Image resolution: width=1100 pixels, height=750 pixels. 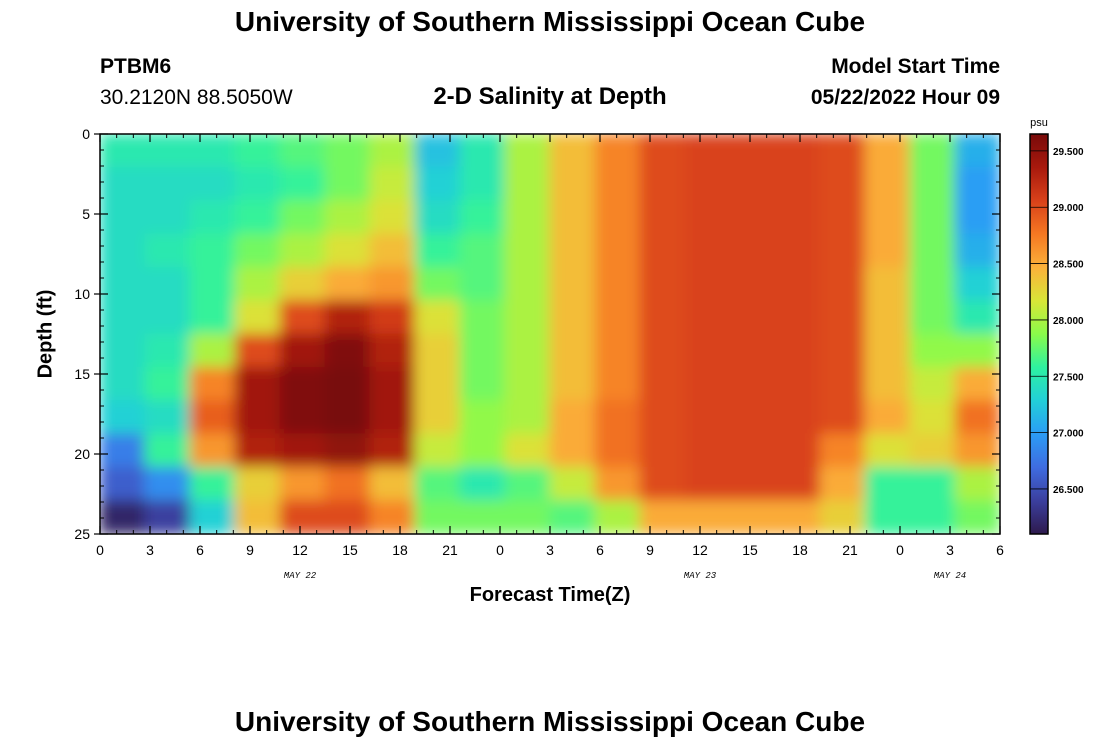 What do you see at coordinates (400, 550) in the screenshot?
I see `x-tick-label: 18` at bounding box center [400, 550].